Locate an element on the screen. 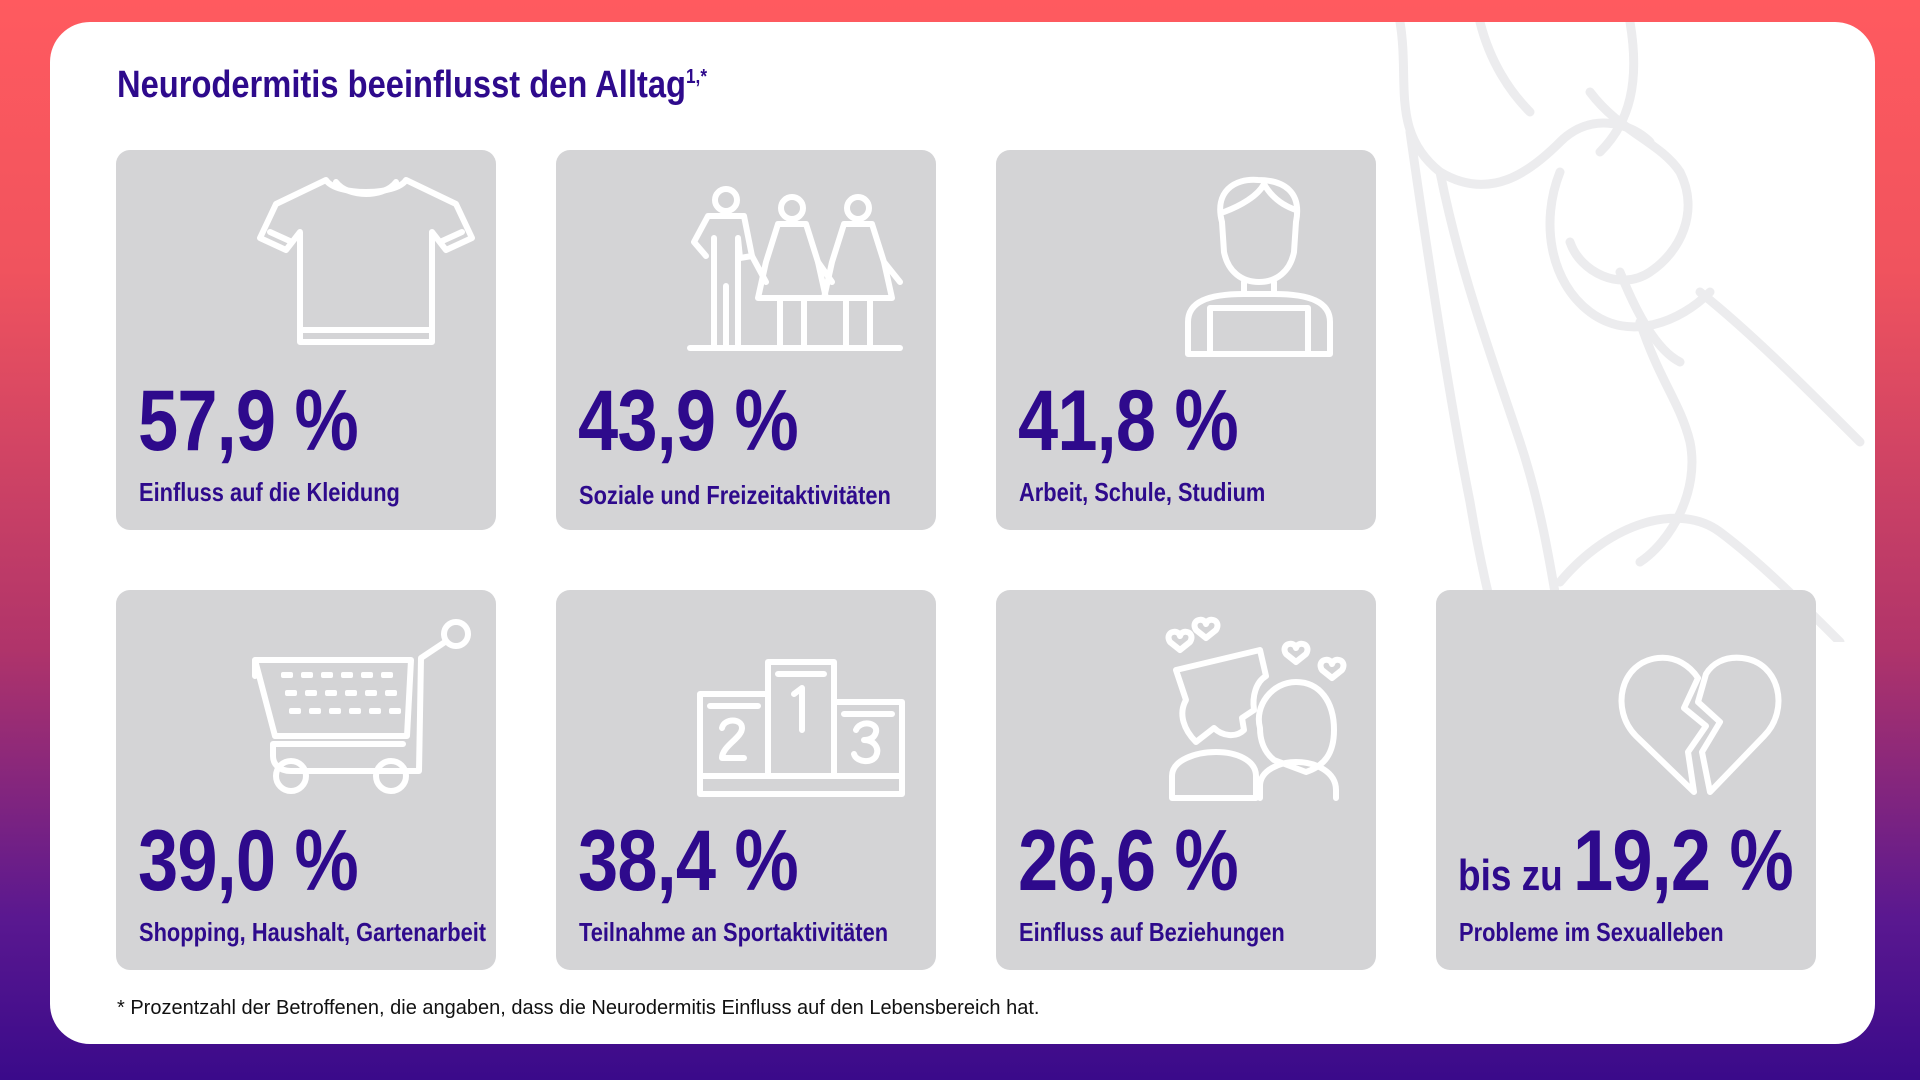  stat-tile-sports: 38,4 % Teilnahme an Sportaktivitäten is located at coordinates (746, 780).